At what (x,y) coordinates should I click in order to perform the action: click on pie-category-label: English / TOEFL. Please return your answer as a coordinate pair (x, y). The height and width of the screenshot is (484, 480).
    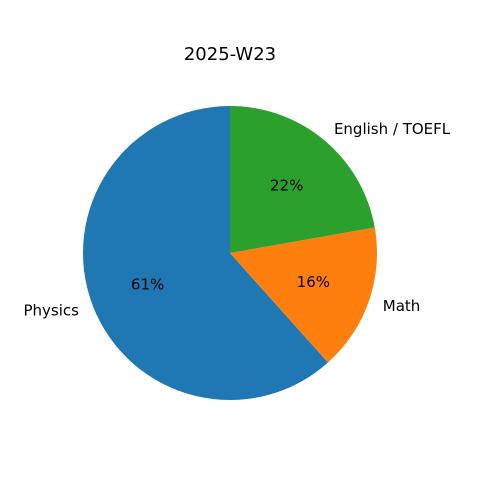
    Looking at the image, I should click on (392, 129).